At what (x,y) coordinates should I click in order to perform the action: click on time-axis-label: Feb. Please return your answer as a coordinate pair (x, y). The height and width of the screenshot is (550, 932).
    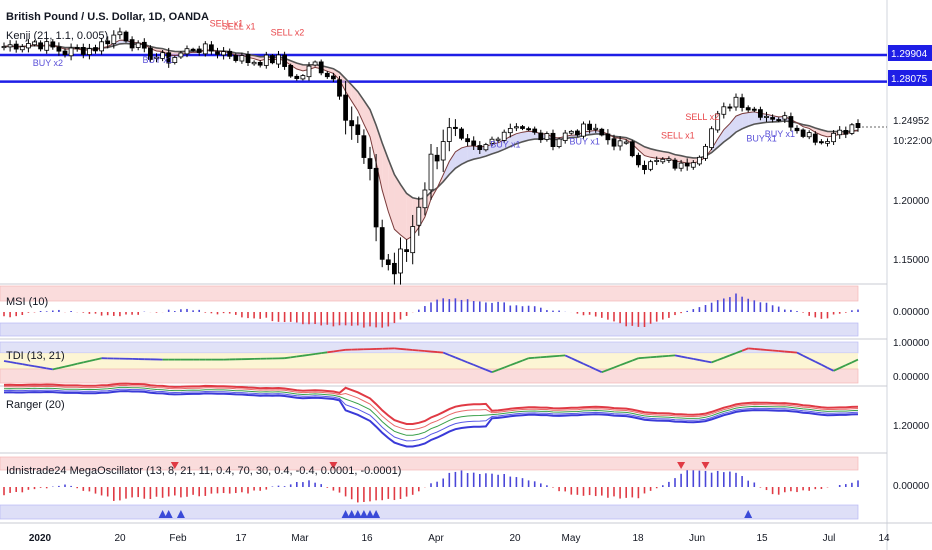
    Looking at the image, I should click on (178, 538).